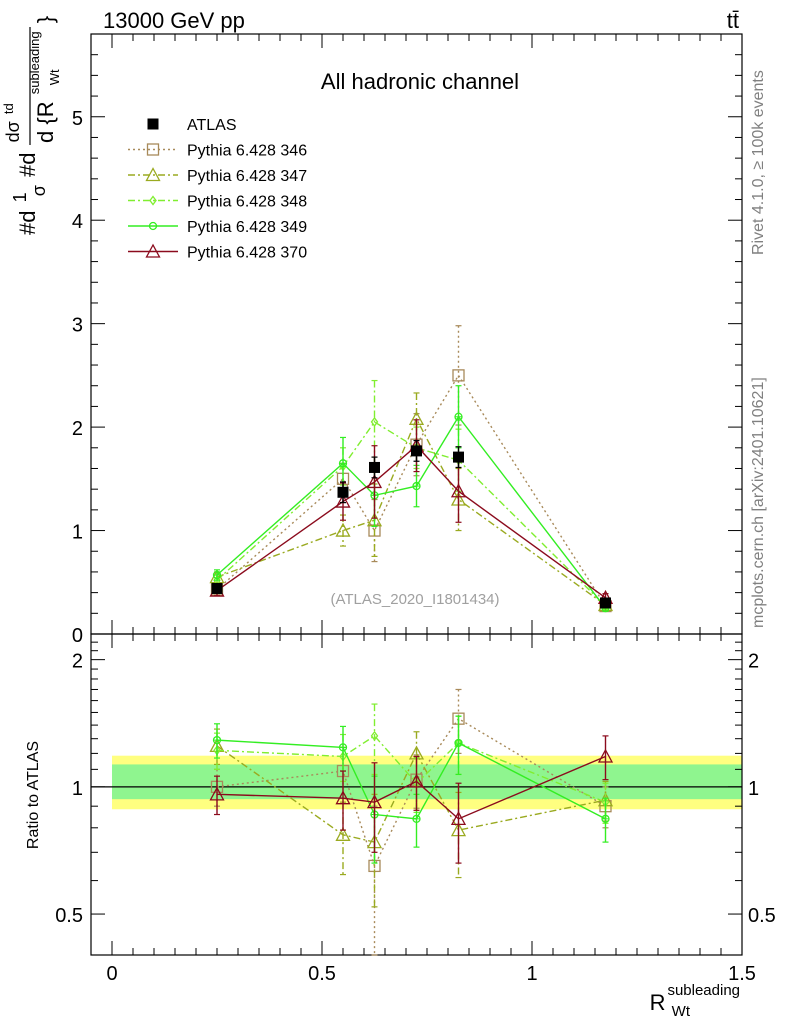  Describe the element at coordinates (39, 190) in the screenshot. I see `ylabel-part: σ` at that location.